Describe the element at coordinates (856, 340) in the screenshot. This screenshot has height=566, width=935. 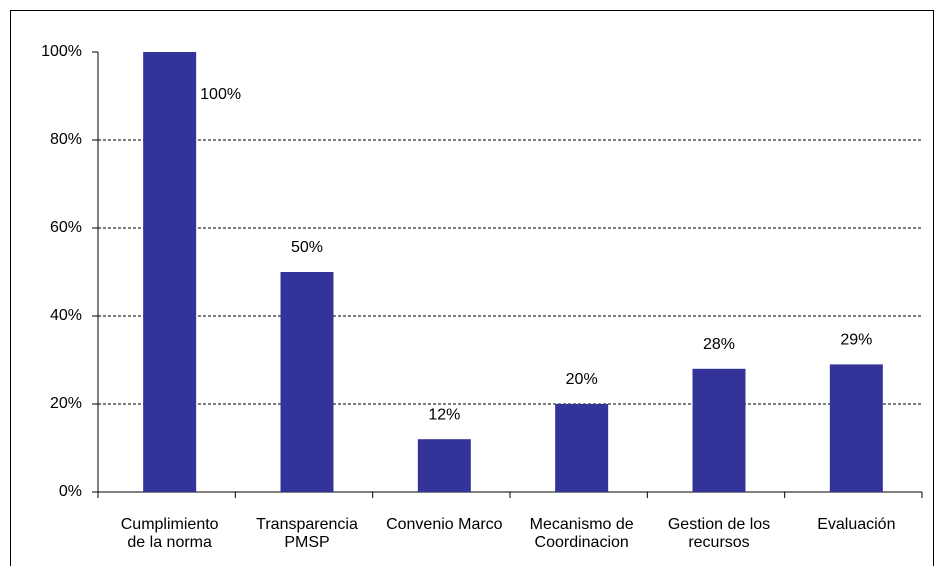
I see `value-label: 29%` at that location.